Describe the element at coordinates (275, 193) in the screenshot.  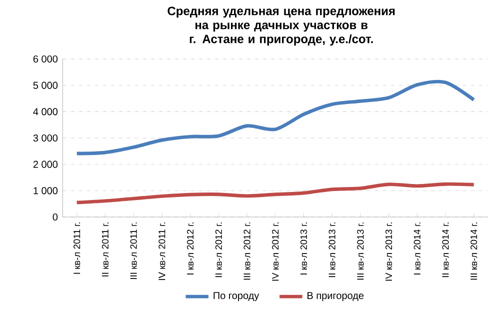
I see `line-series` at that location.